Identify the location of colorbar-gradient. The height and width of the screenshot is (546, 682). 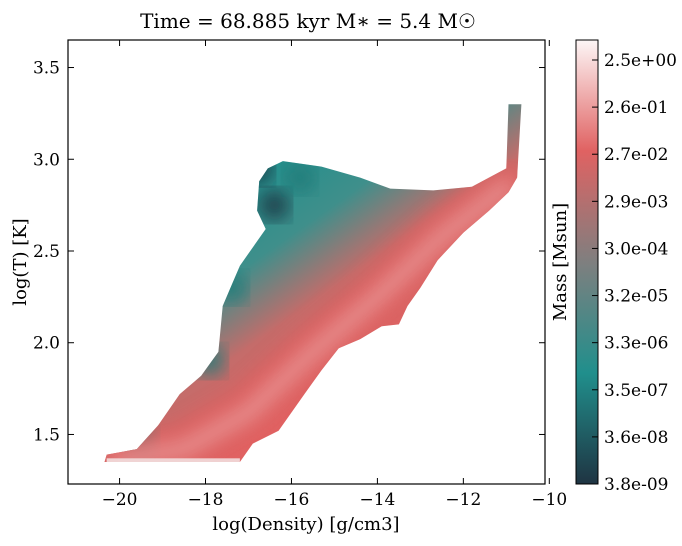
(587, 262).